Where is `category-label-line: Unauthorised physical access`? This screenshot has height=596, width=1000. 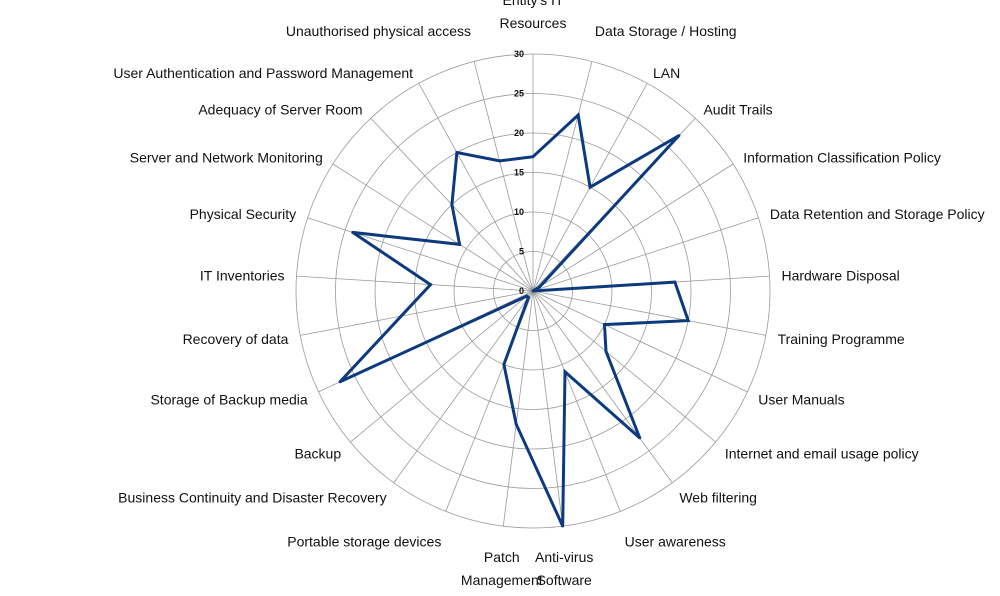 category-label-line: Unauthorised physical access is located at coordinates (378, 31).